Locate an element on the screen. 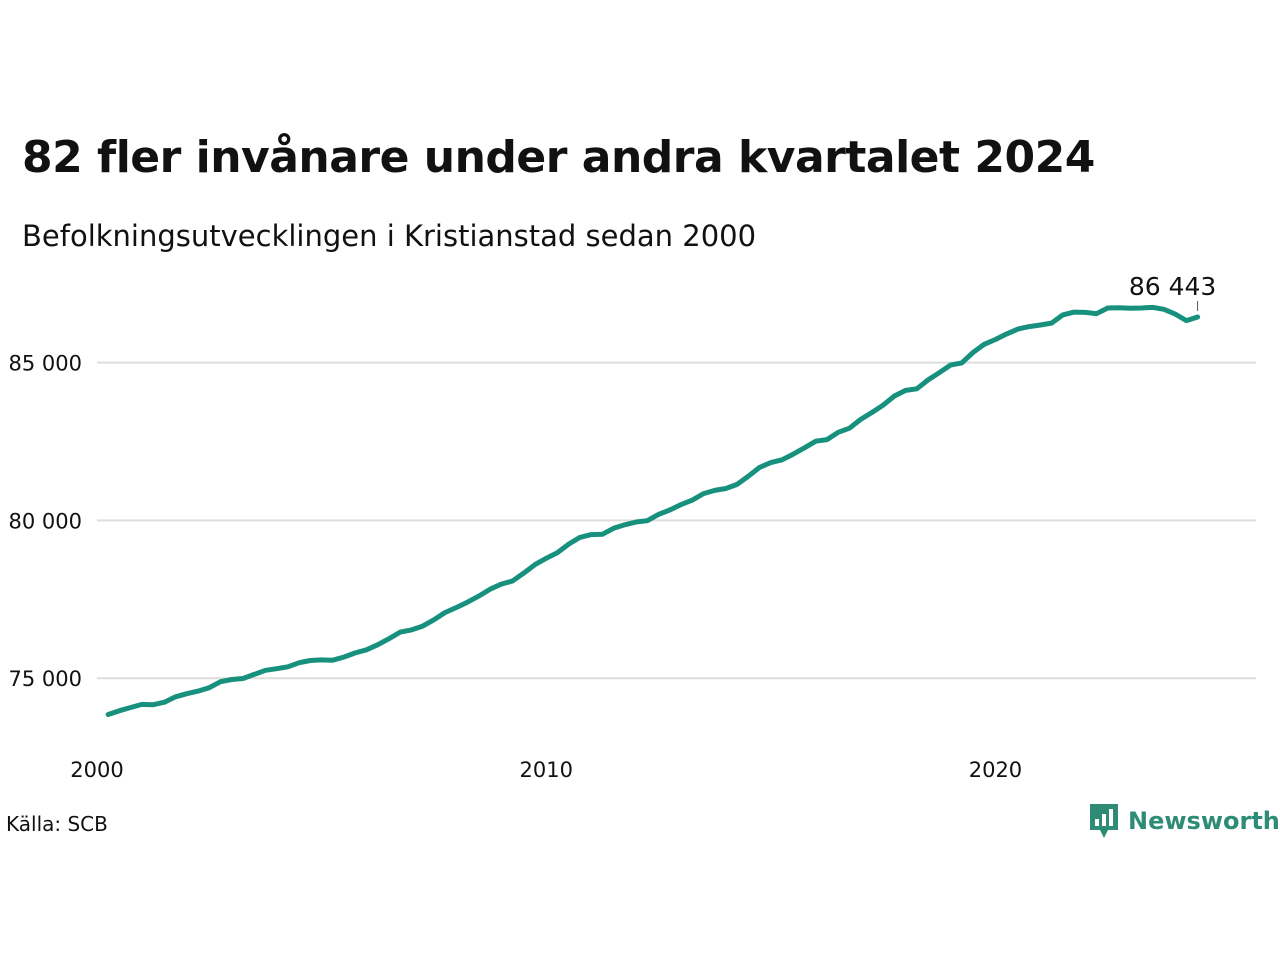 This screenshot has height=960, width=1280. x-tick-label: 2000 is located at coordinates (96, 770).